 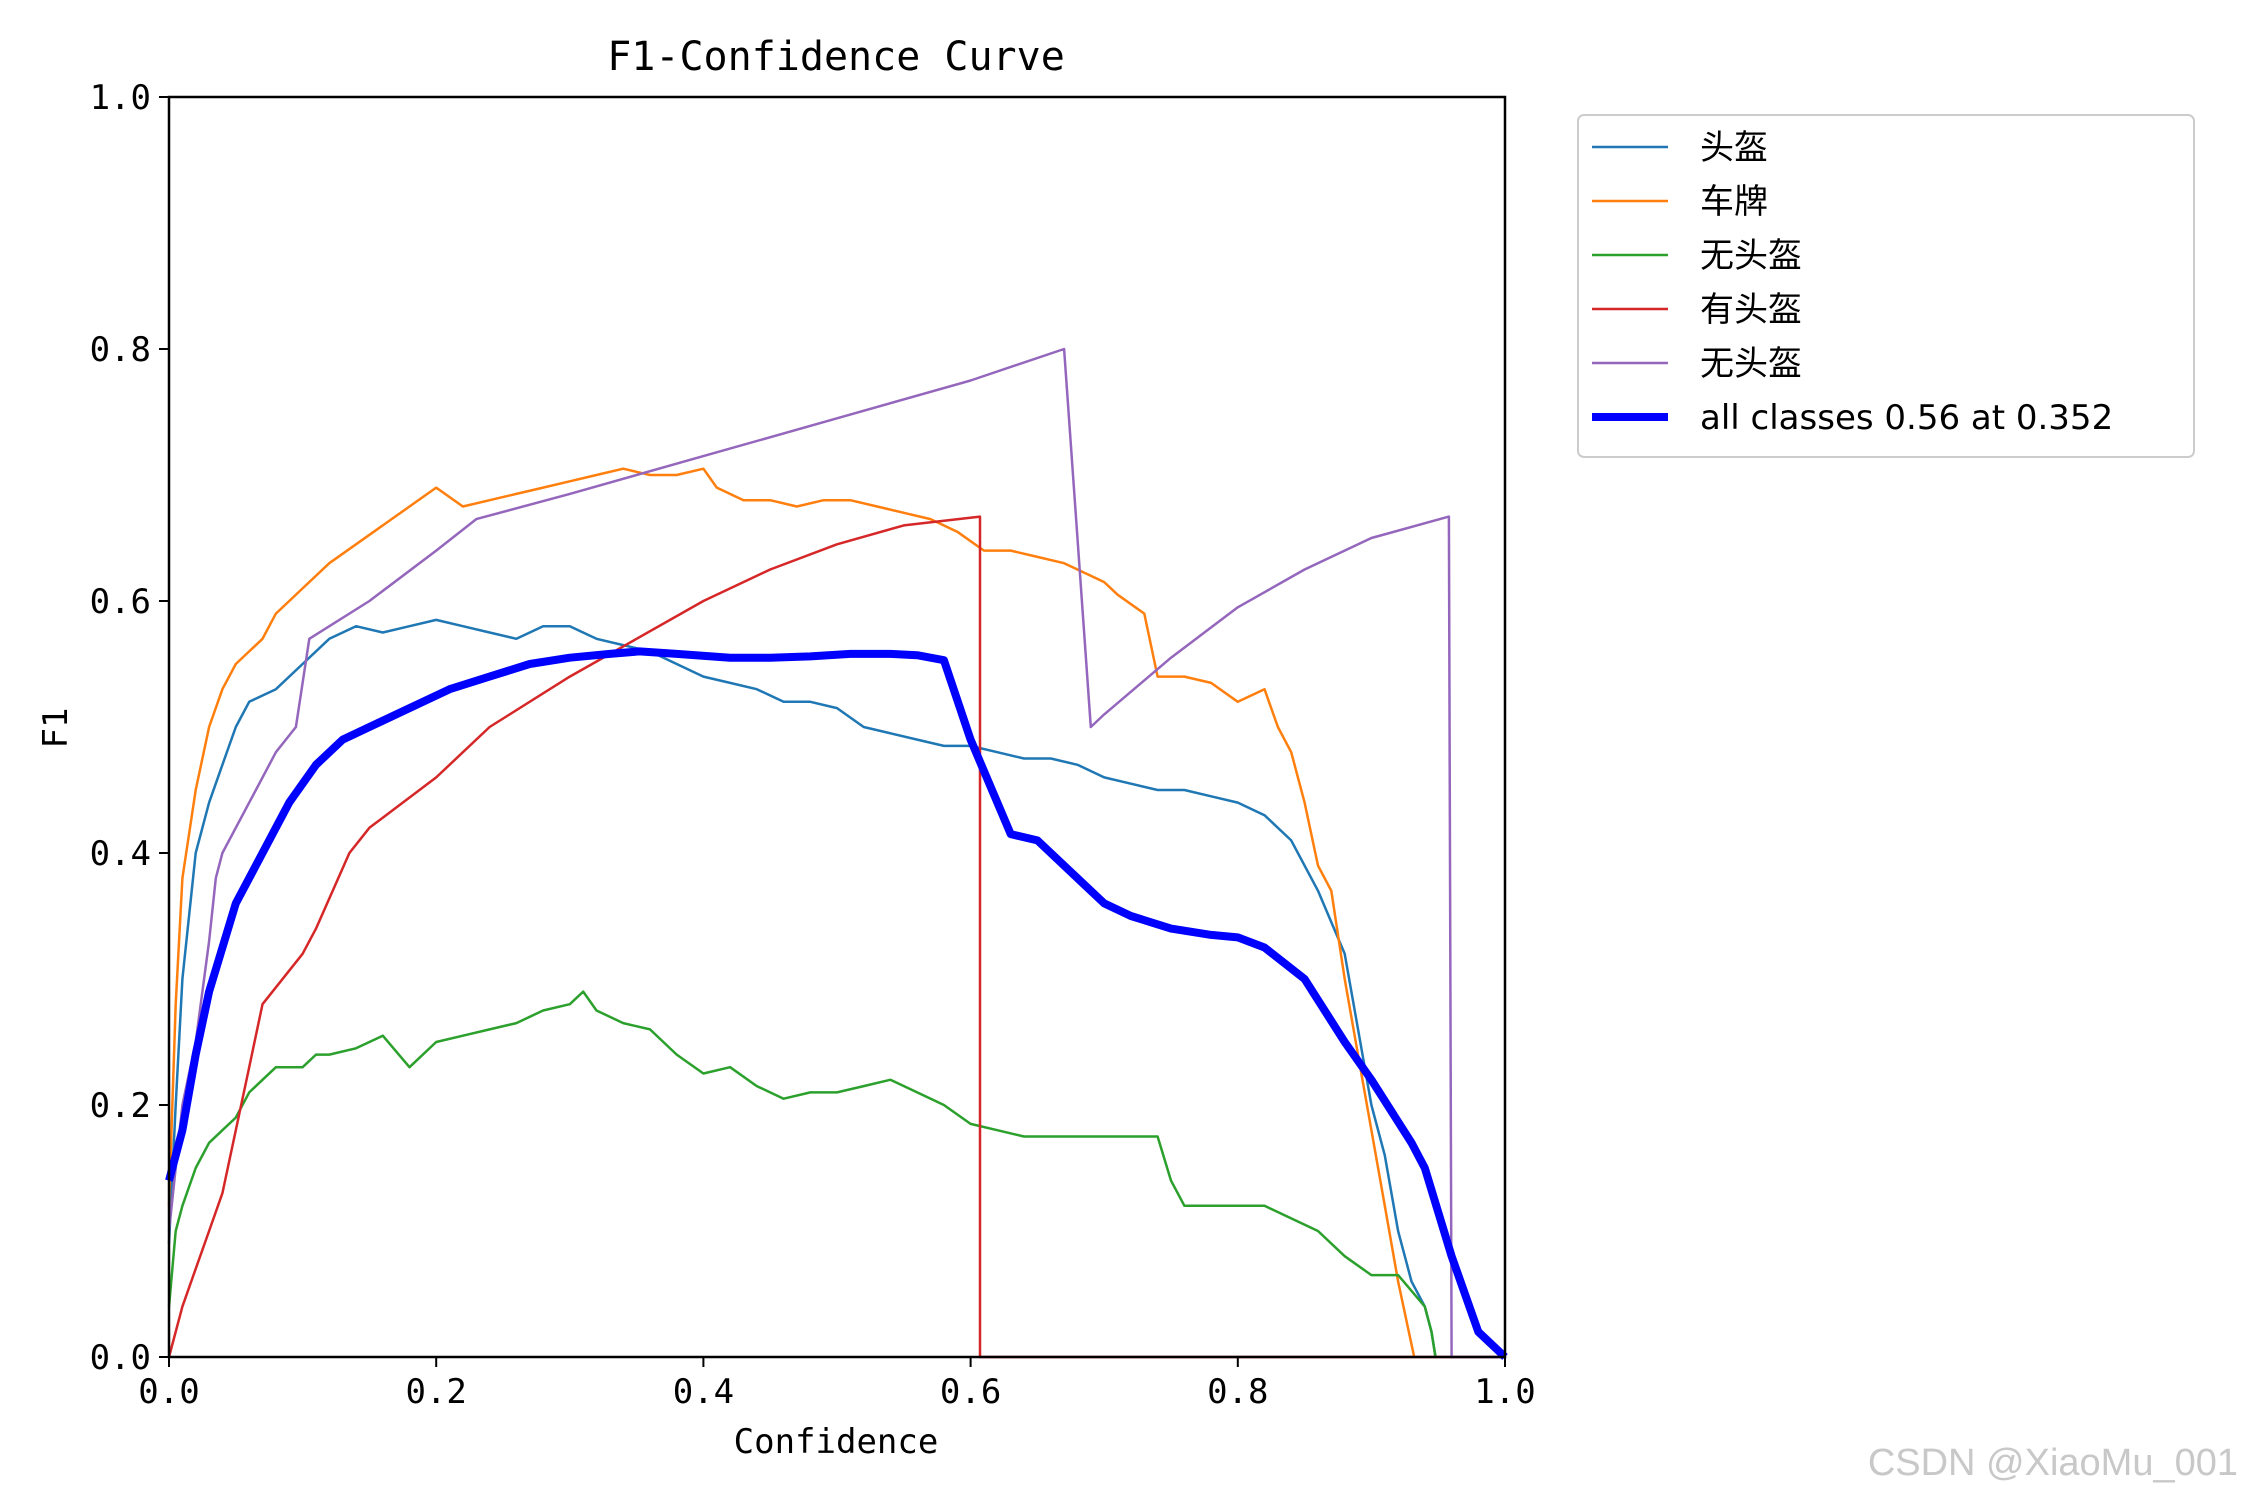 What do you see at coordinates (1734, 148) in the screenshot?
I see `legend-label-0: 头盔` at bounding box center [1734, 148].